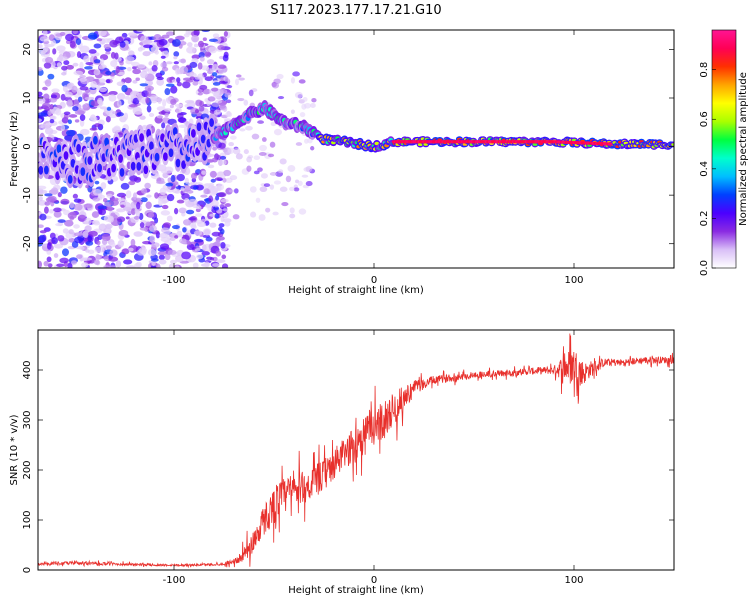  What do you see at coordinates (27, 570) in the screenshot?
I see `snr-y-tick-label: 0` at bounding box center [27, 570].